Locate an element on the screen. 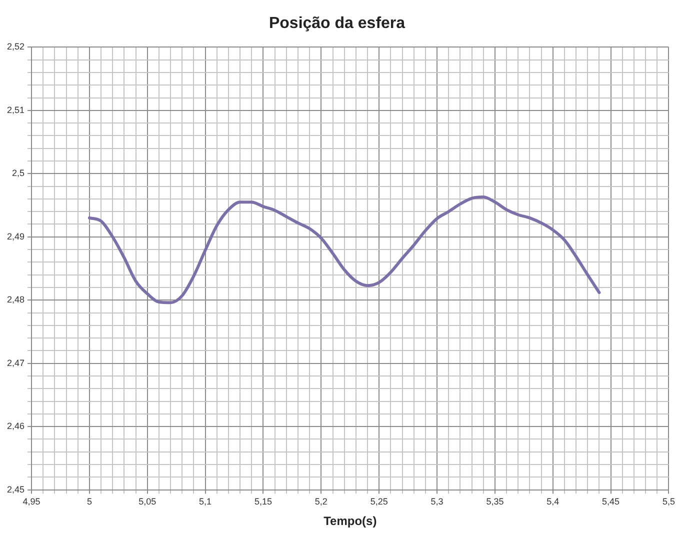  x-tick-label: 5,4 is located at coordinates (553, 501).